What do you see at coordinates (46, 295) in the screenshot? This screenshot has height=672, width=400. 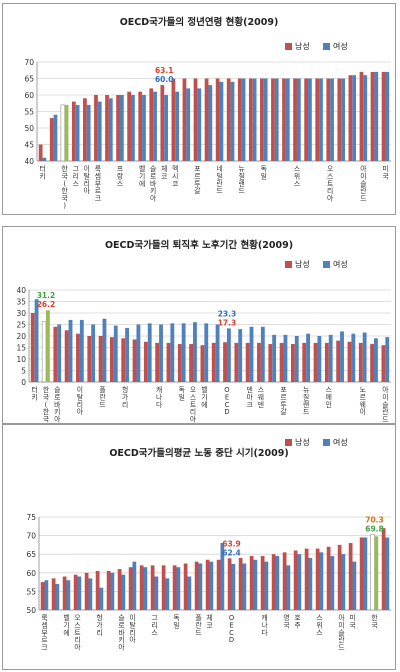 I see `data-label: 31.2` at bounding box center [46, 295].